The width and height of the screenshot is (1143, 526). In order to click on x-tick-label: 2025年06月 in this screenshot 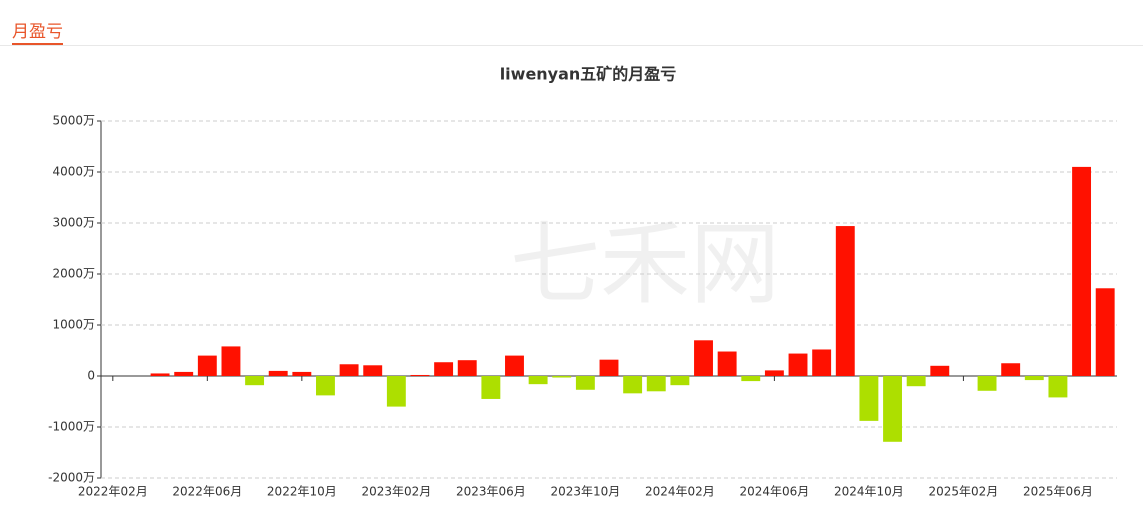, I will do `click(1058, 492)`.